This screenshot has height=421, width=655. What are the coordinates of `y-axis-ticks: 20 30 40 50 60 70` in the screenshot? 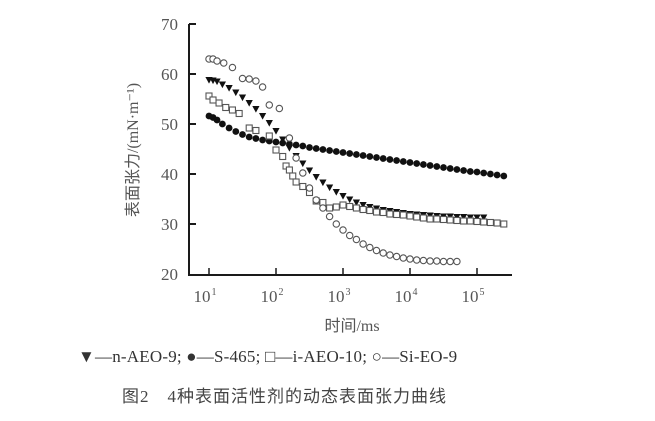 It's located at (178, 149).